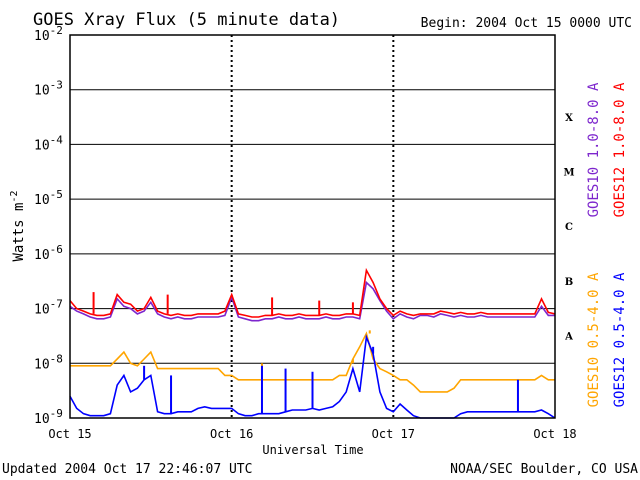 The width and height of the screenshot is (640, 480). I want to click on flare-class-x: X, so click(569, 118).